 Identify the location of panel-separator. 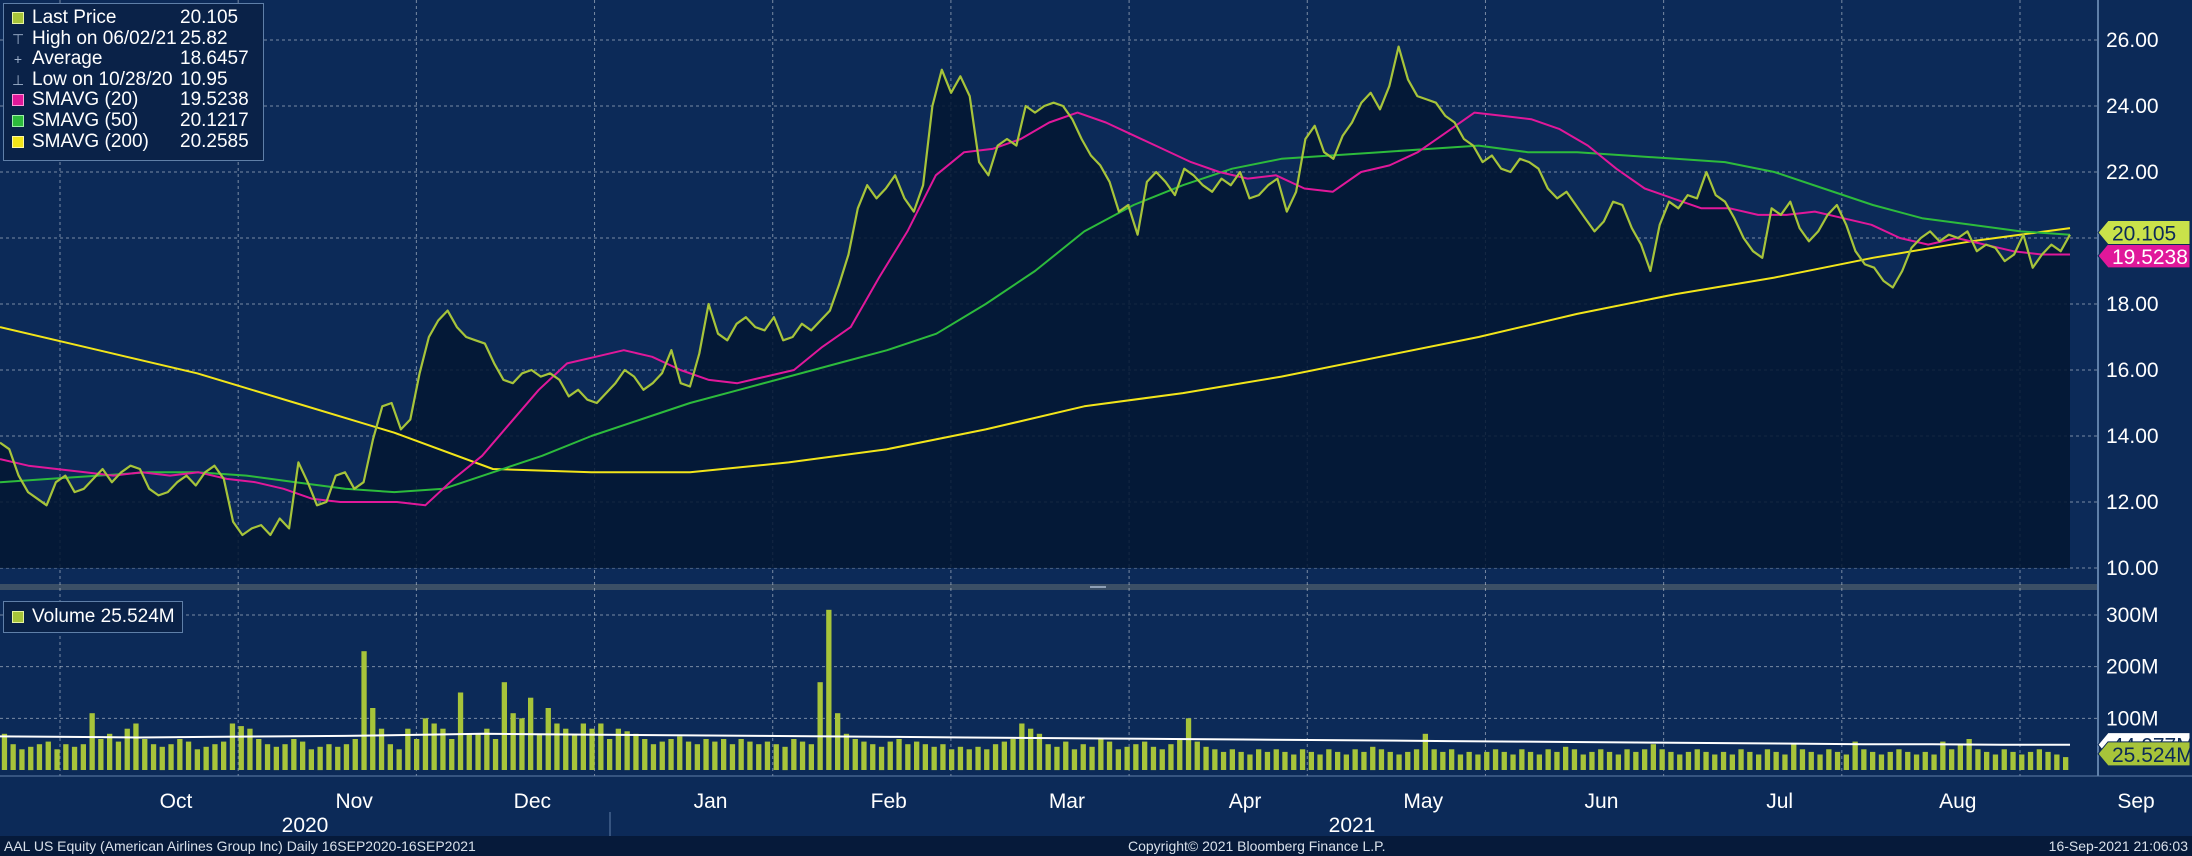
(1049, 587).